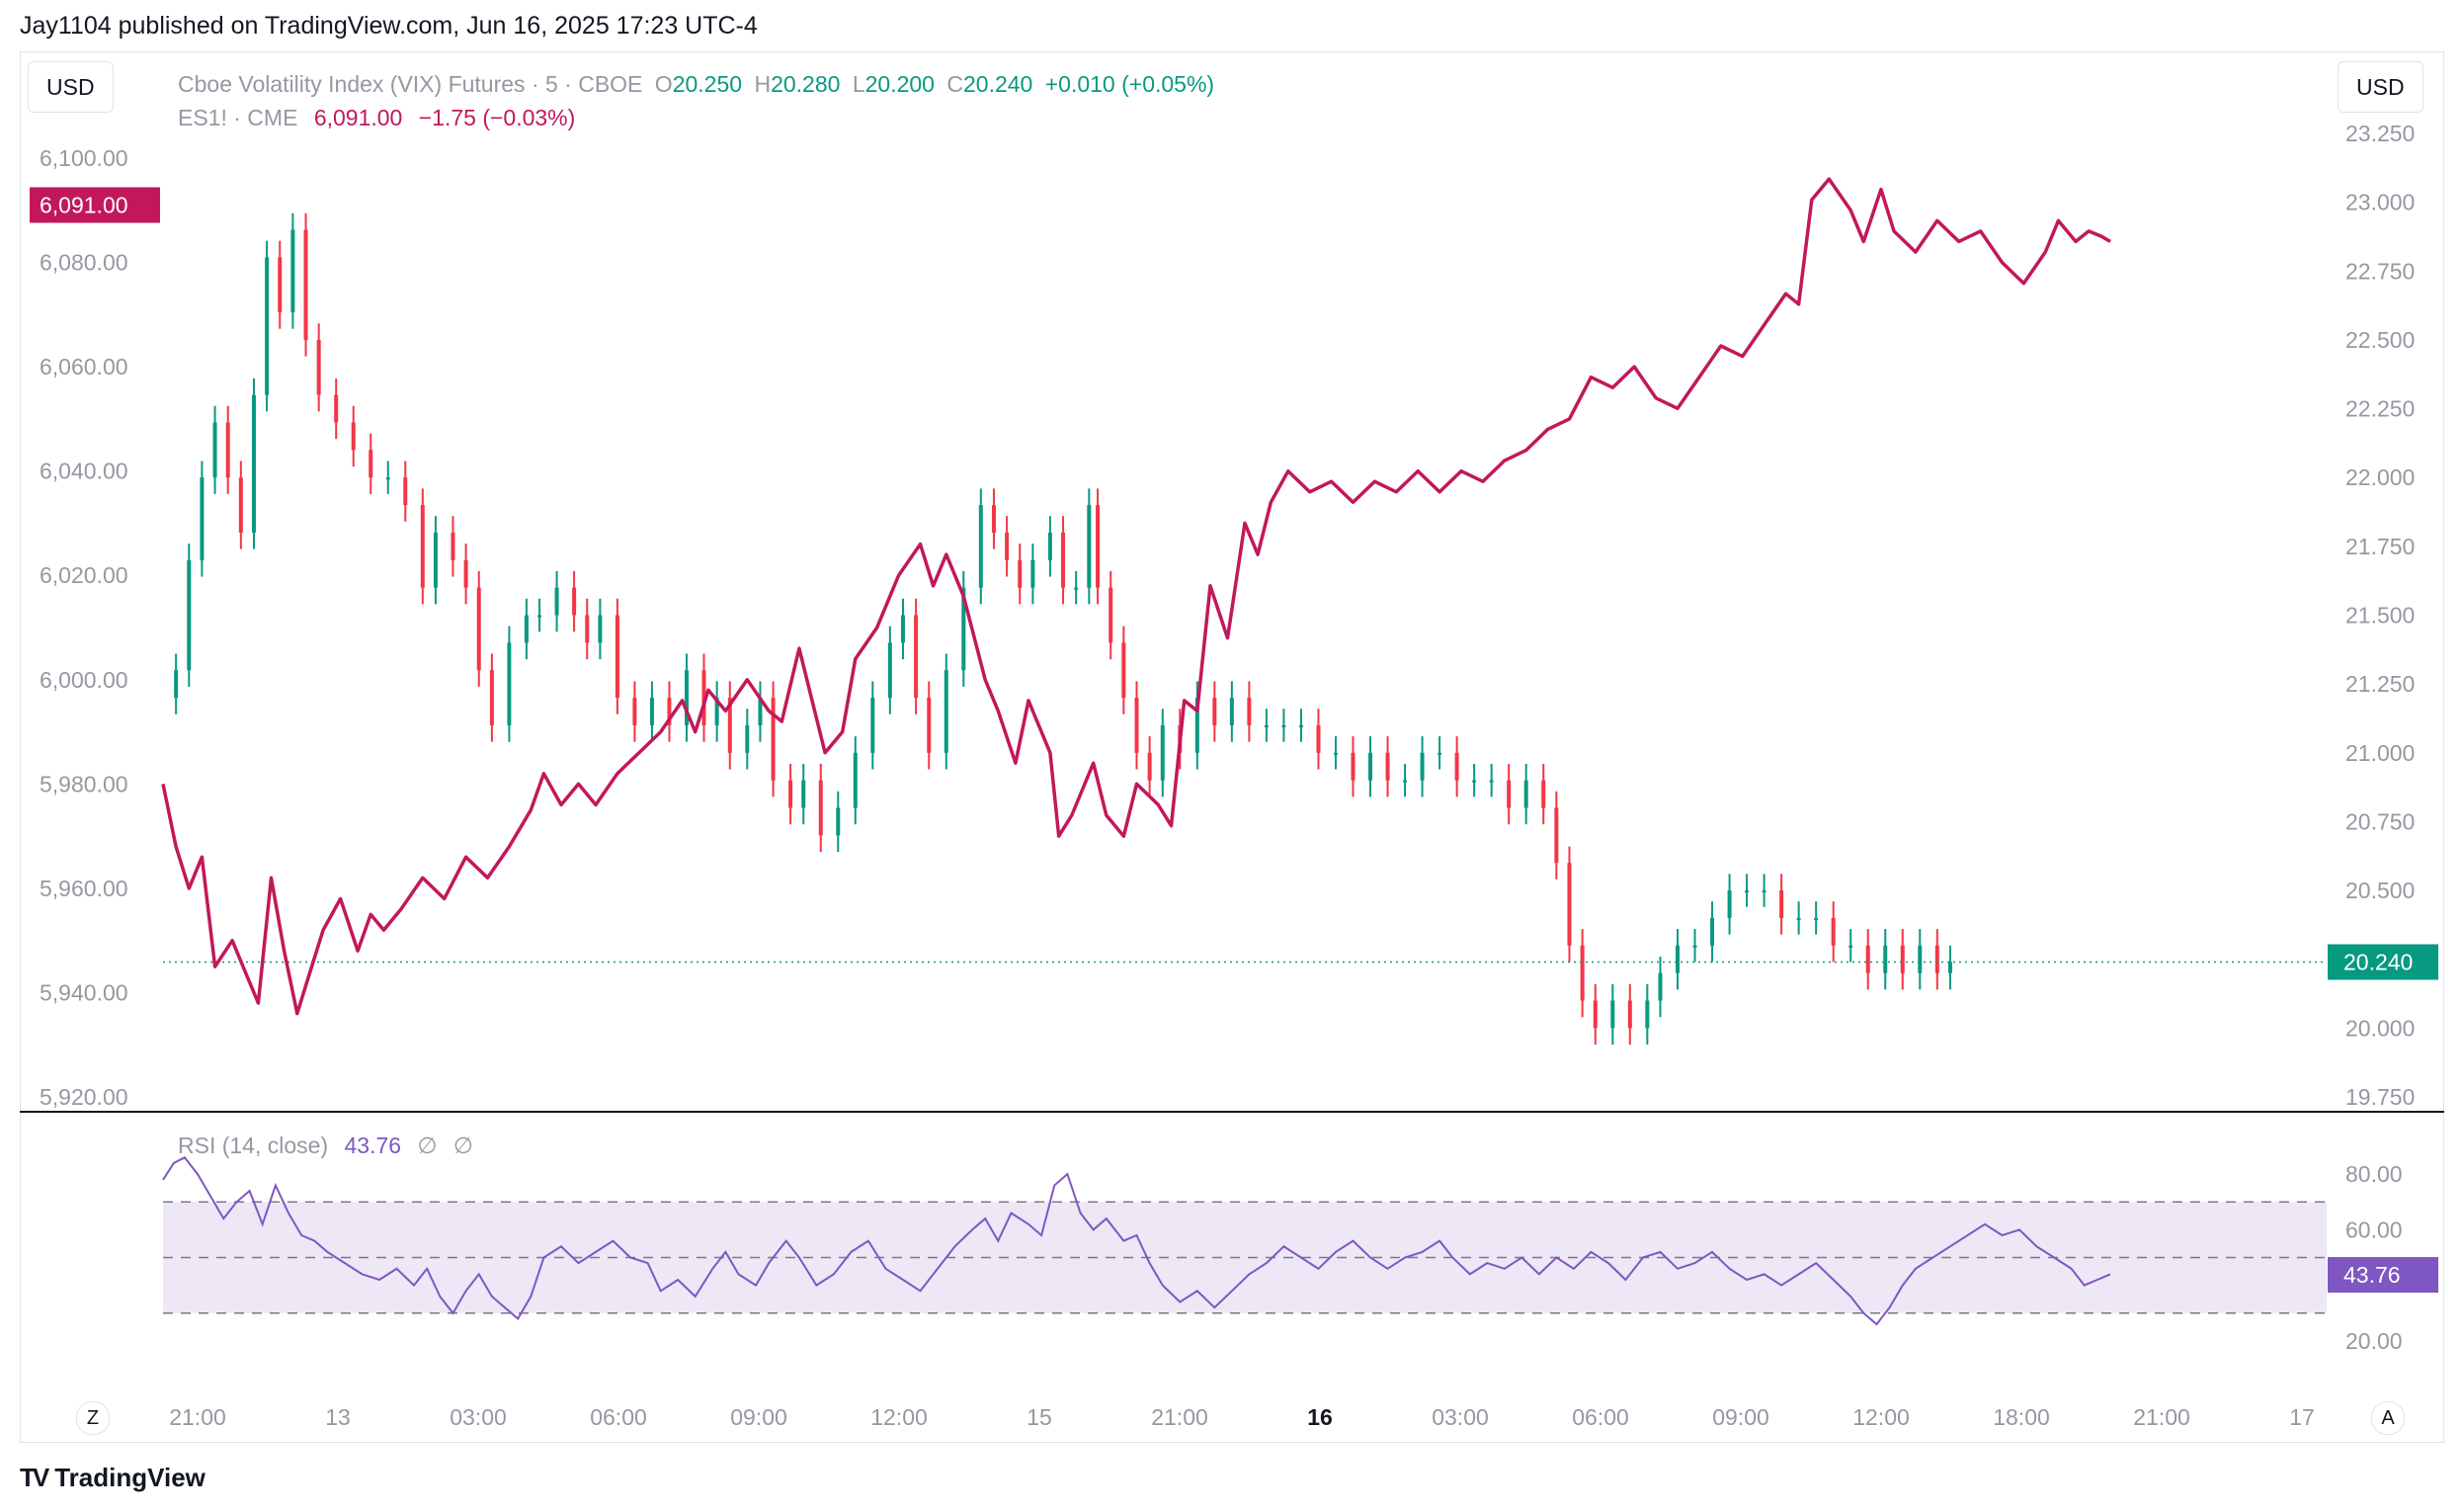 The width and height of the screenshot is (2464, 1512). I want to click on es-change: −1.75 (−0.03%), so click(497, 117).